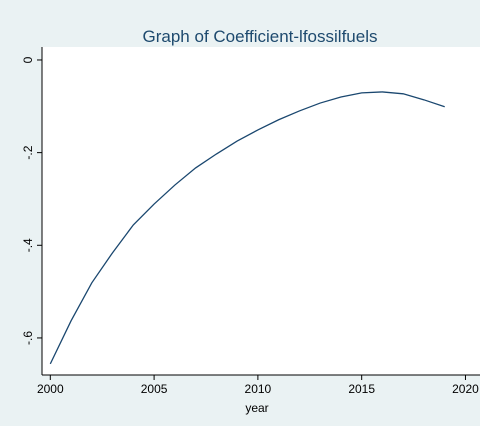 The height and width of the screenshot is (426, 480). What do you see at coordinates (154, 389) in the screenshot?
I see `x-tick-label: 2005` at bounding box center [154, 389].